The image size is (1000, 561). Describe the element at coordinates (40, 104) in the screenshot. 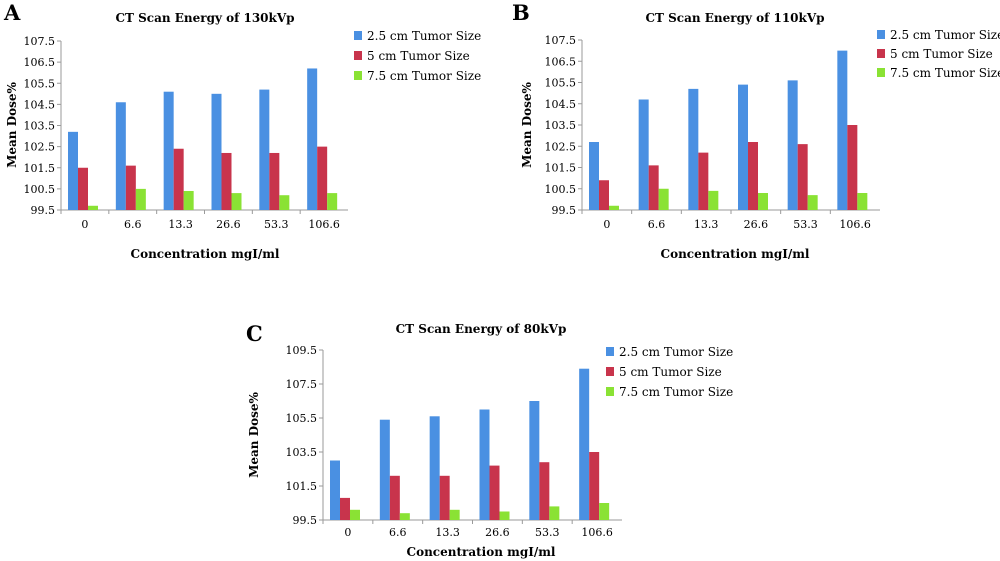

I see `y-tick-label: 104.5` at that location.